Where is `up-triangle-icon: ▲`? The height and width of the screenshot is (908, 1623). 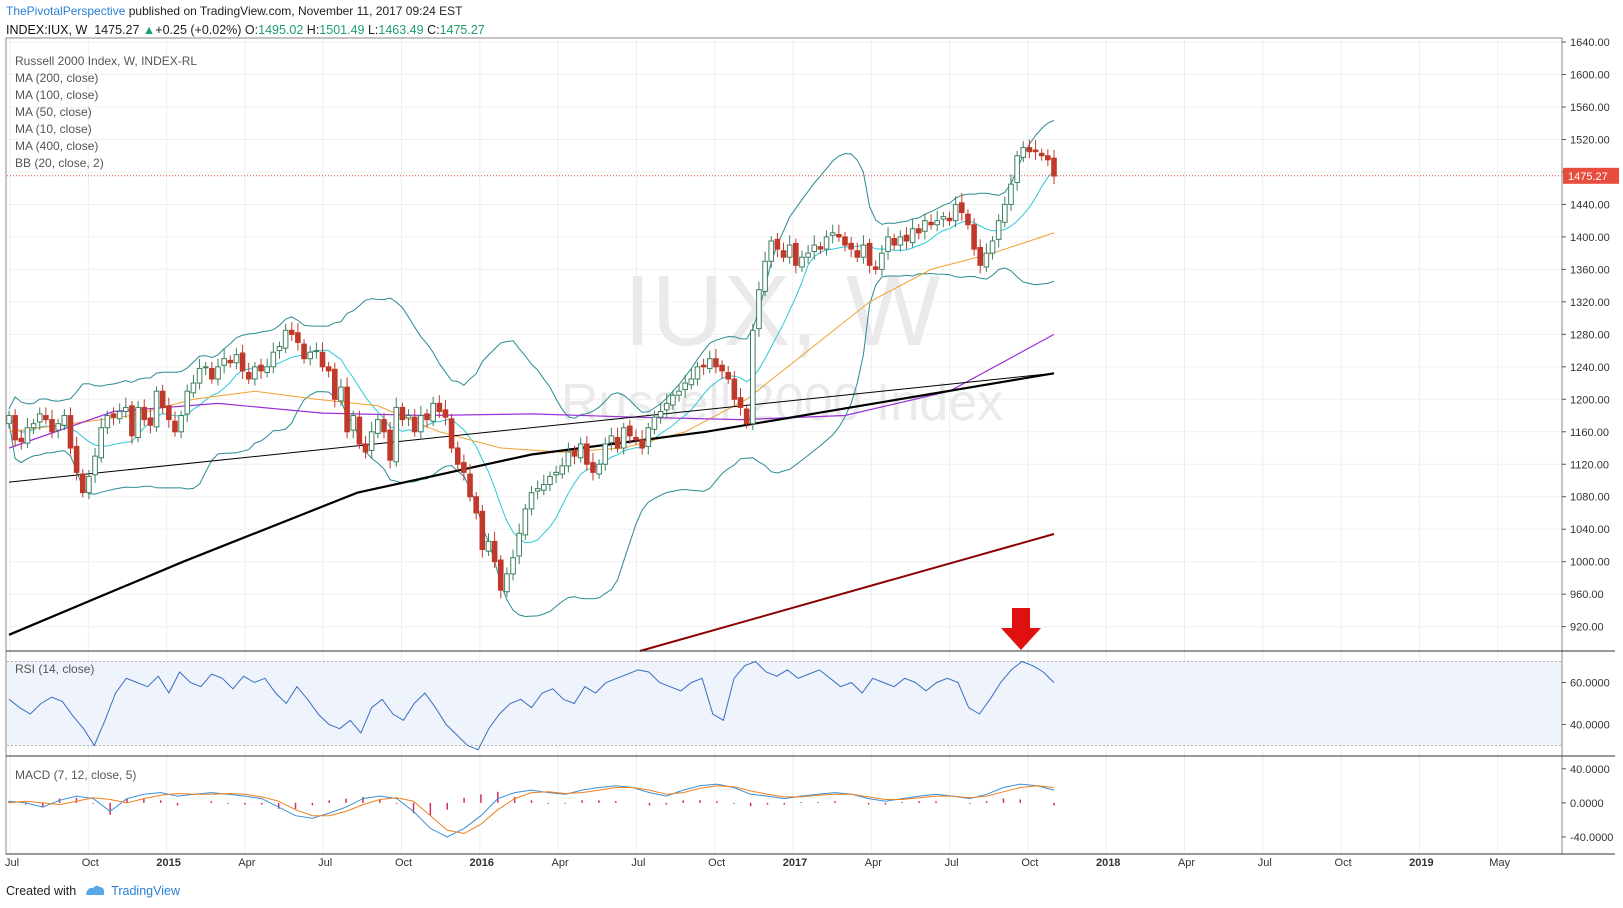
up-triangle-icon: ▲ is located at coordinates (149, 30).